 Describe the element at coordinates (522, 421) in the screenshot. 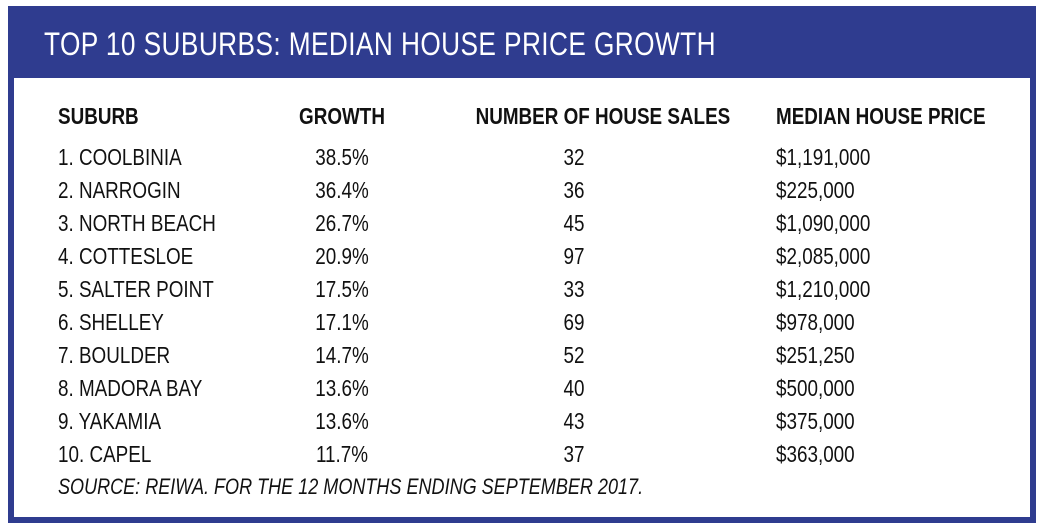

I see `table-row: 9. YAKAMIA 13.6% 43 $375,000` at that location.